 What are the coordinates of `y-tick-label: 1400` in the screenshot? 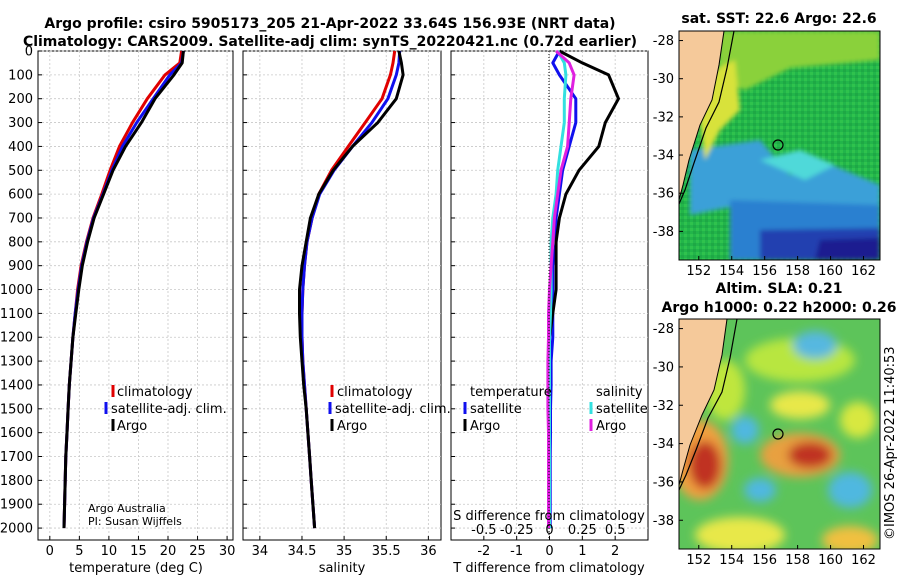 It's located at (16, 385).